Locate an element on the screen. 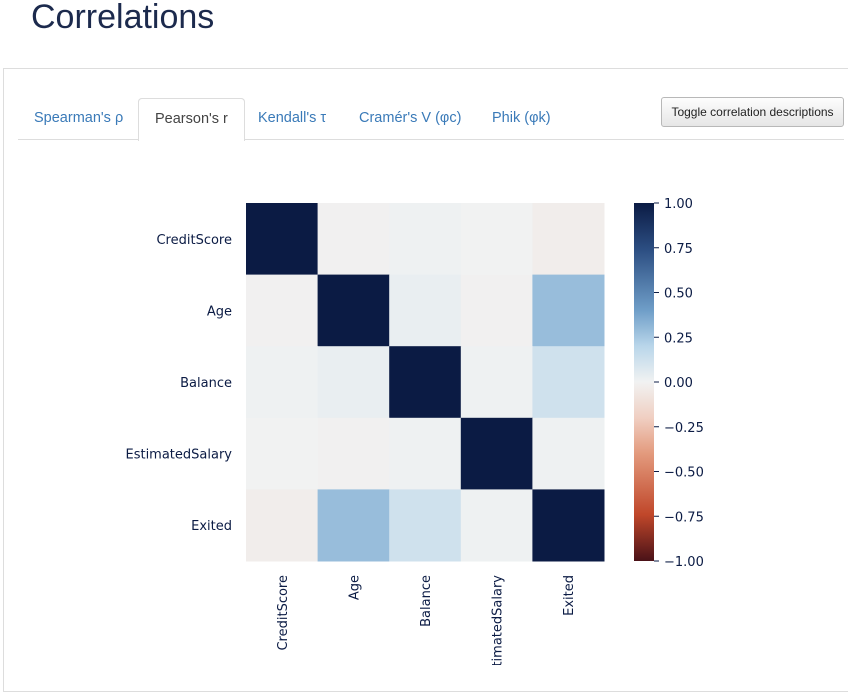 The width and height of the screenshot is (848, 698). tab-phik: Phik (φk) is located at coordinates (521, 118).